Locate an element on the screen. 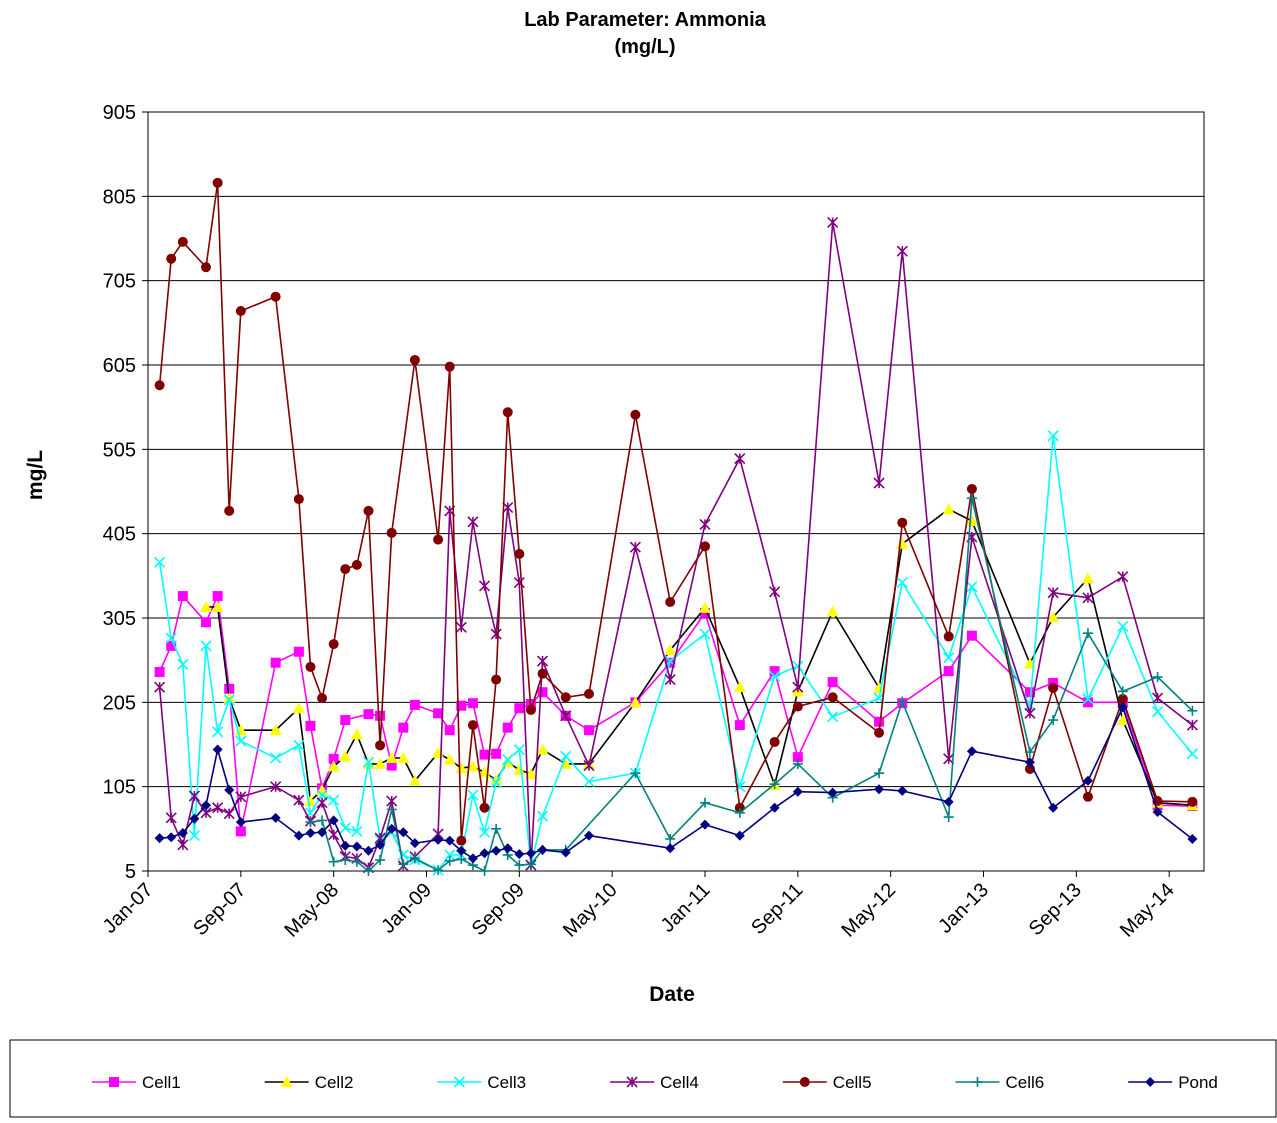 This screenshot has width=1277, height=1123. legend-label: Cell4 is located at coordinates (679, 1082).